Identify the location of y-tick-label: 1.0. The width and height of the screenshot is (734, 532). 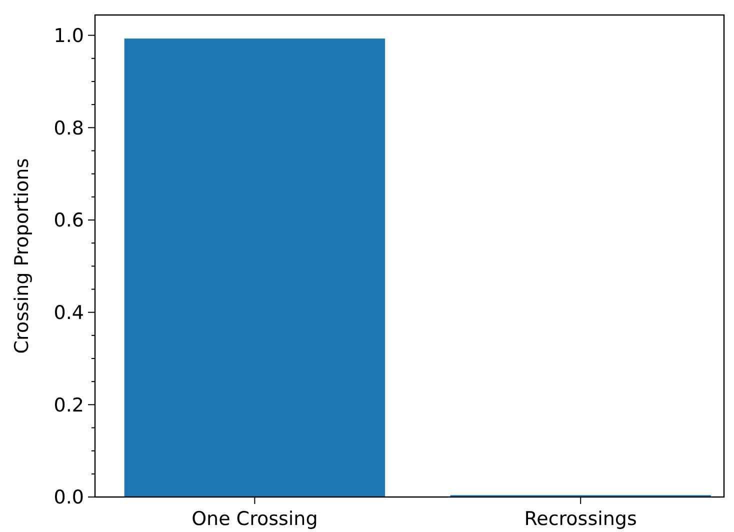
(69, 35).